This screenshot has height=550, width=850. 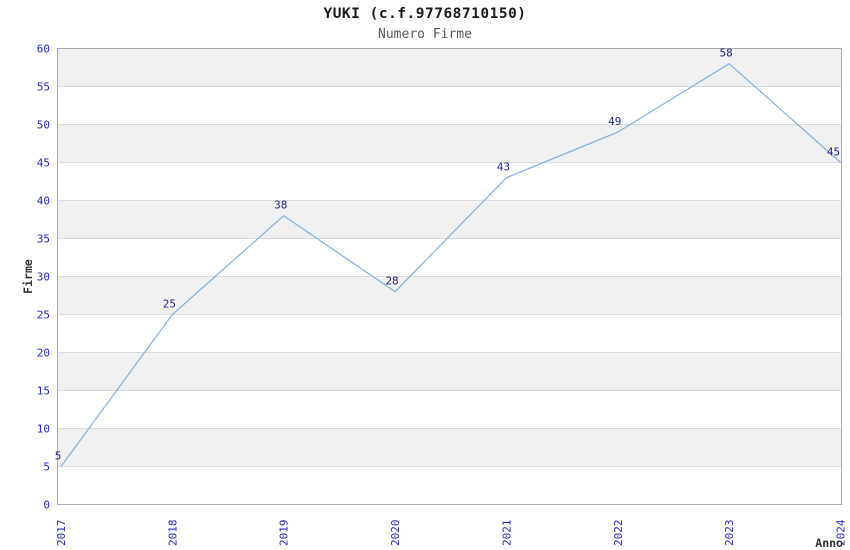 I want to click on point-label: 25, so click(x=169, y=304).